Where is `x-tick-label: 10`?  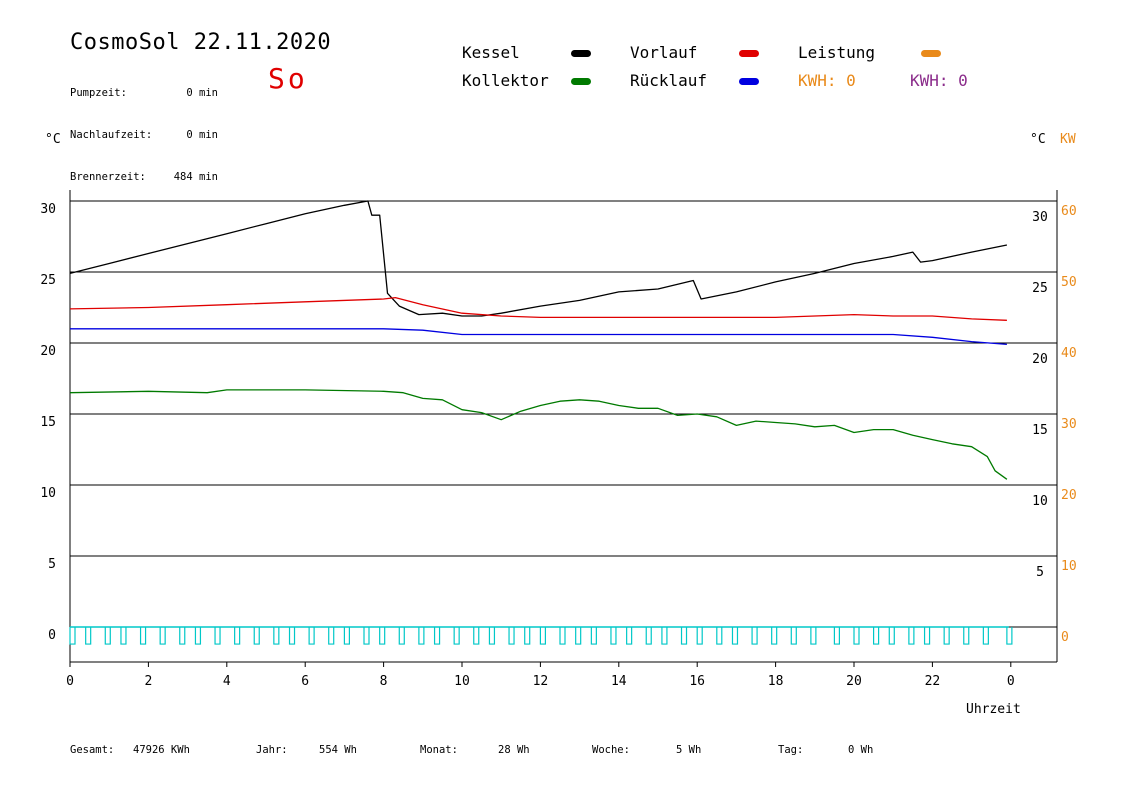
x-tick-label: 10 is located at coordinates (462, 681).